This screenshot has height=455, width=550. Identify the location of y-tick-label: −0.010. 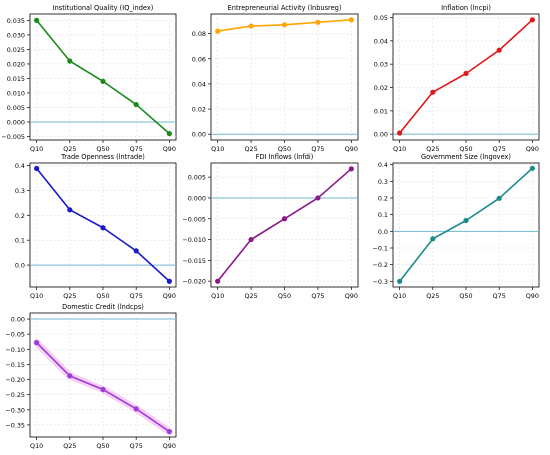
(194, 240).